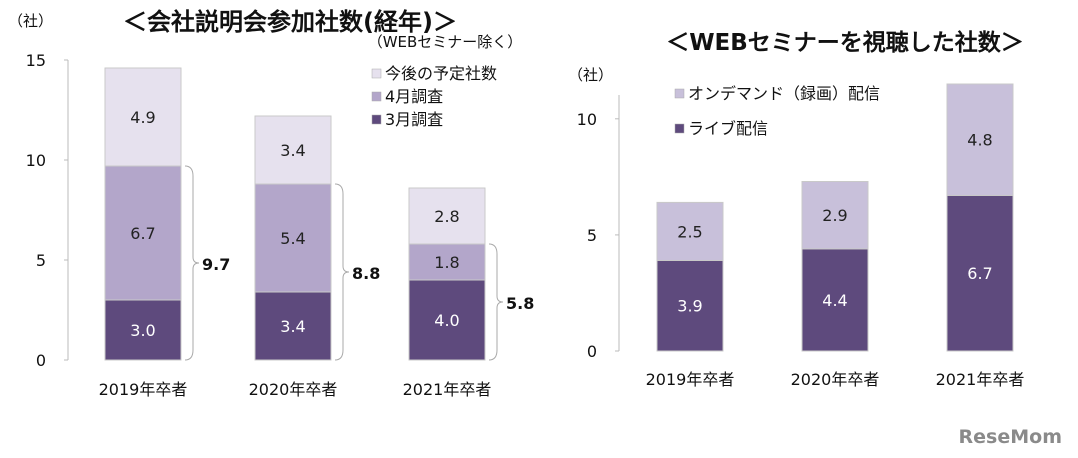  I want to click on right-chart-title: ＜WEBセミナーを視聴した社数＞, so click(845, 42).